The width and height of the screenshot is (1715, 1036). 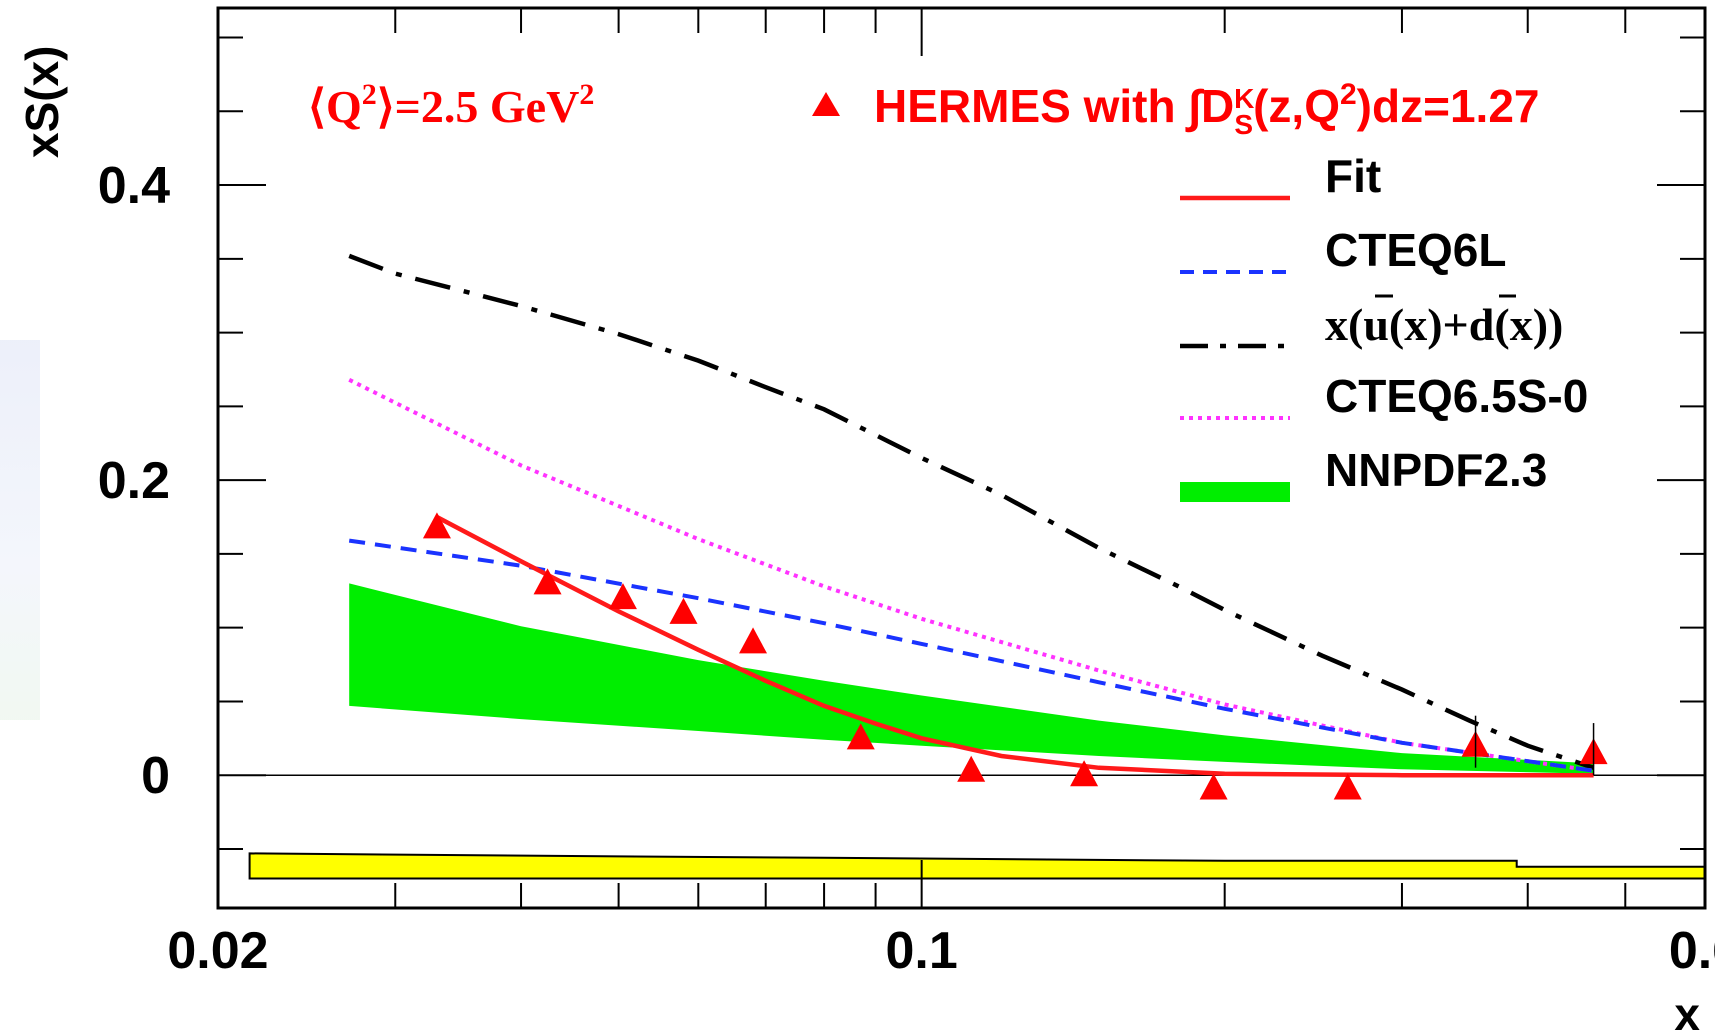 What do you see at coordinates (42, 102) in the screenshot?
I see `y-axis-title: xS(x)` at bounding box center [42, 102].